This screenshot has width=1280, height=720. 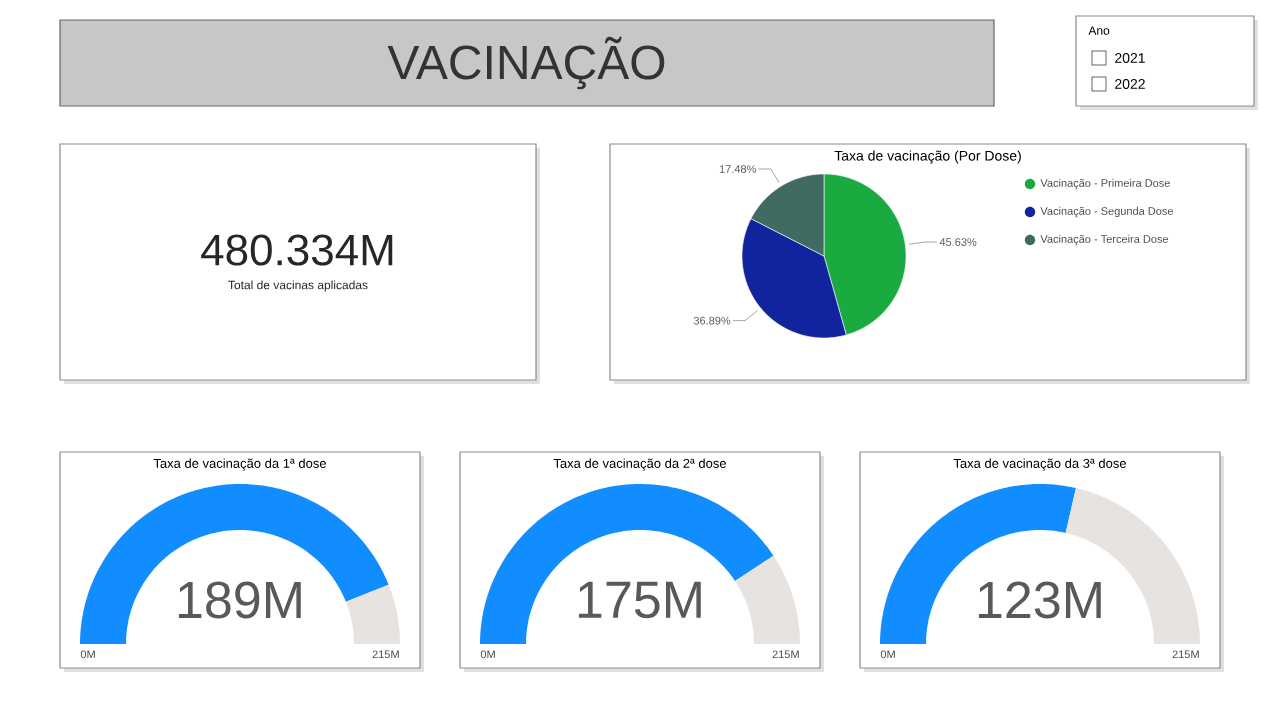 What do you see at coordinates (239, 600) in the screenshot?
I see `data-label: 189M` at bounding box center [239, 600].